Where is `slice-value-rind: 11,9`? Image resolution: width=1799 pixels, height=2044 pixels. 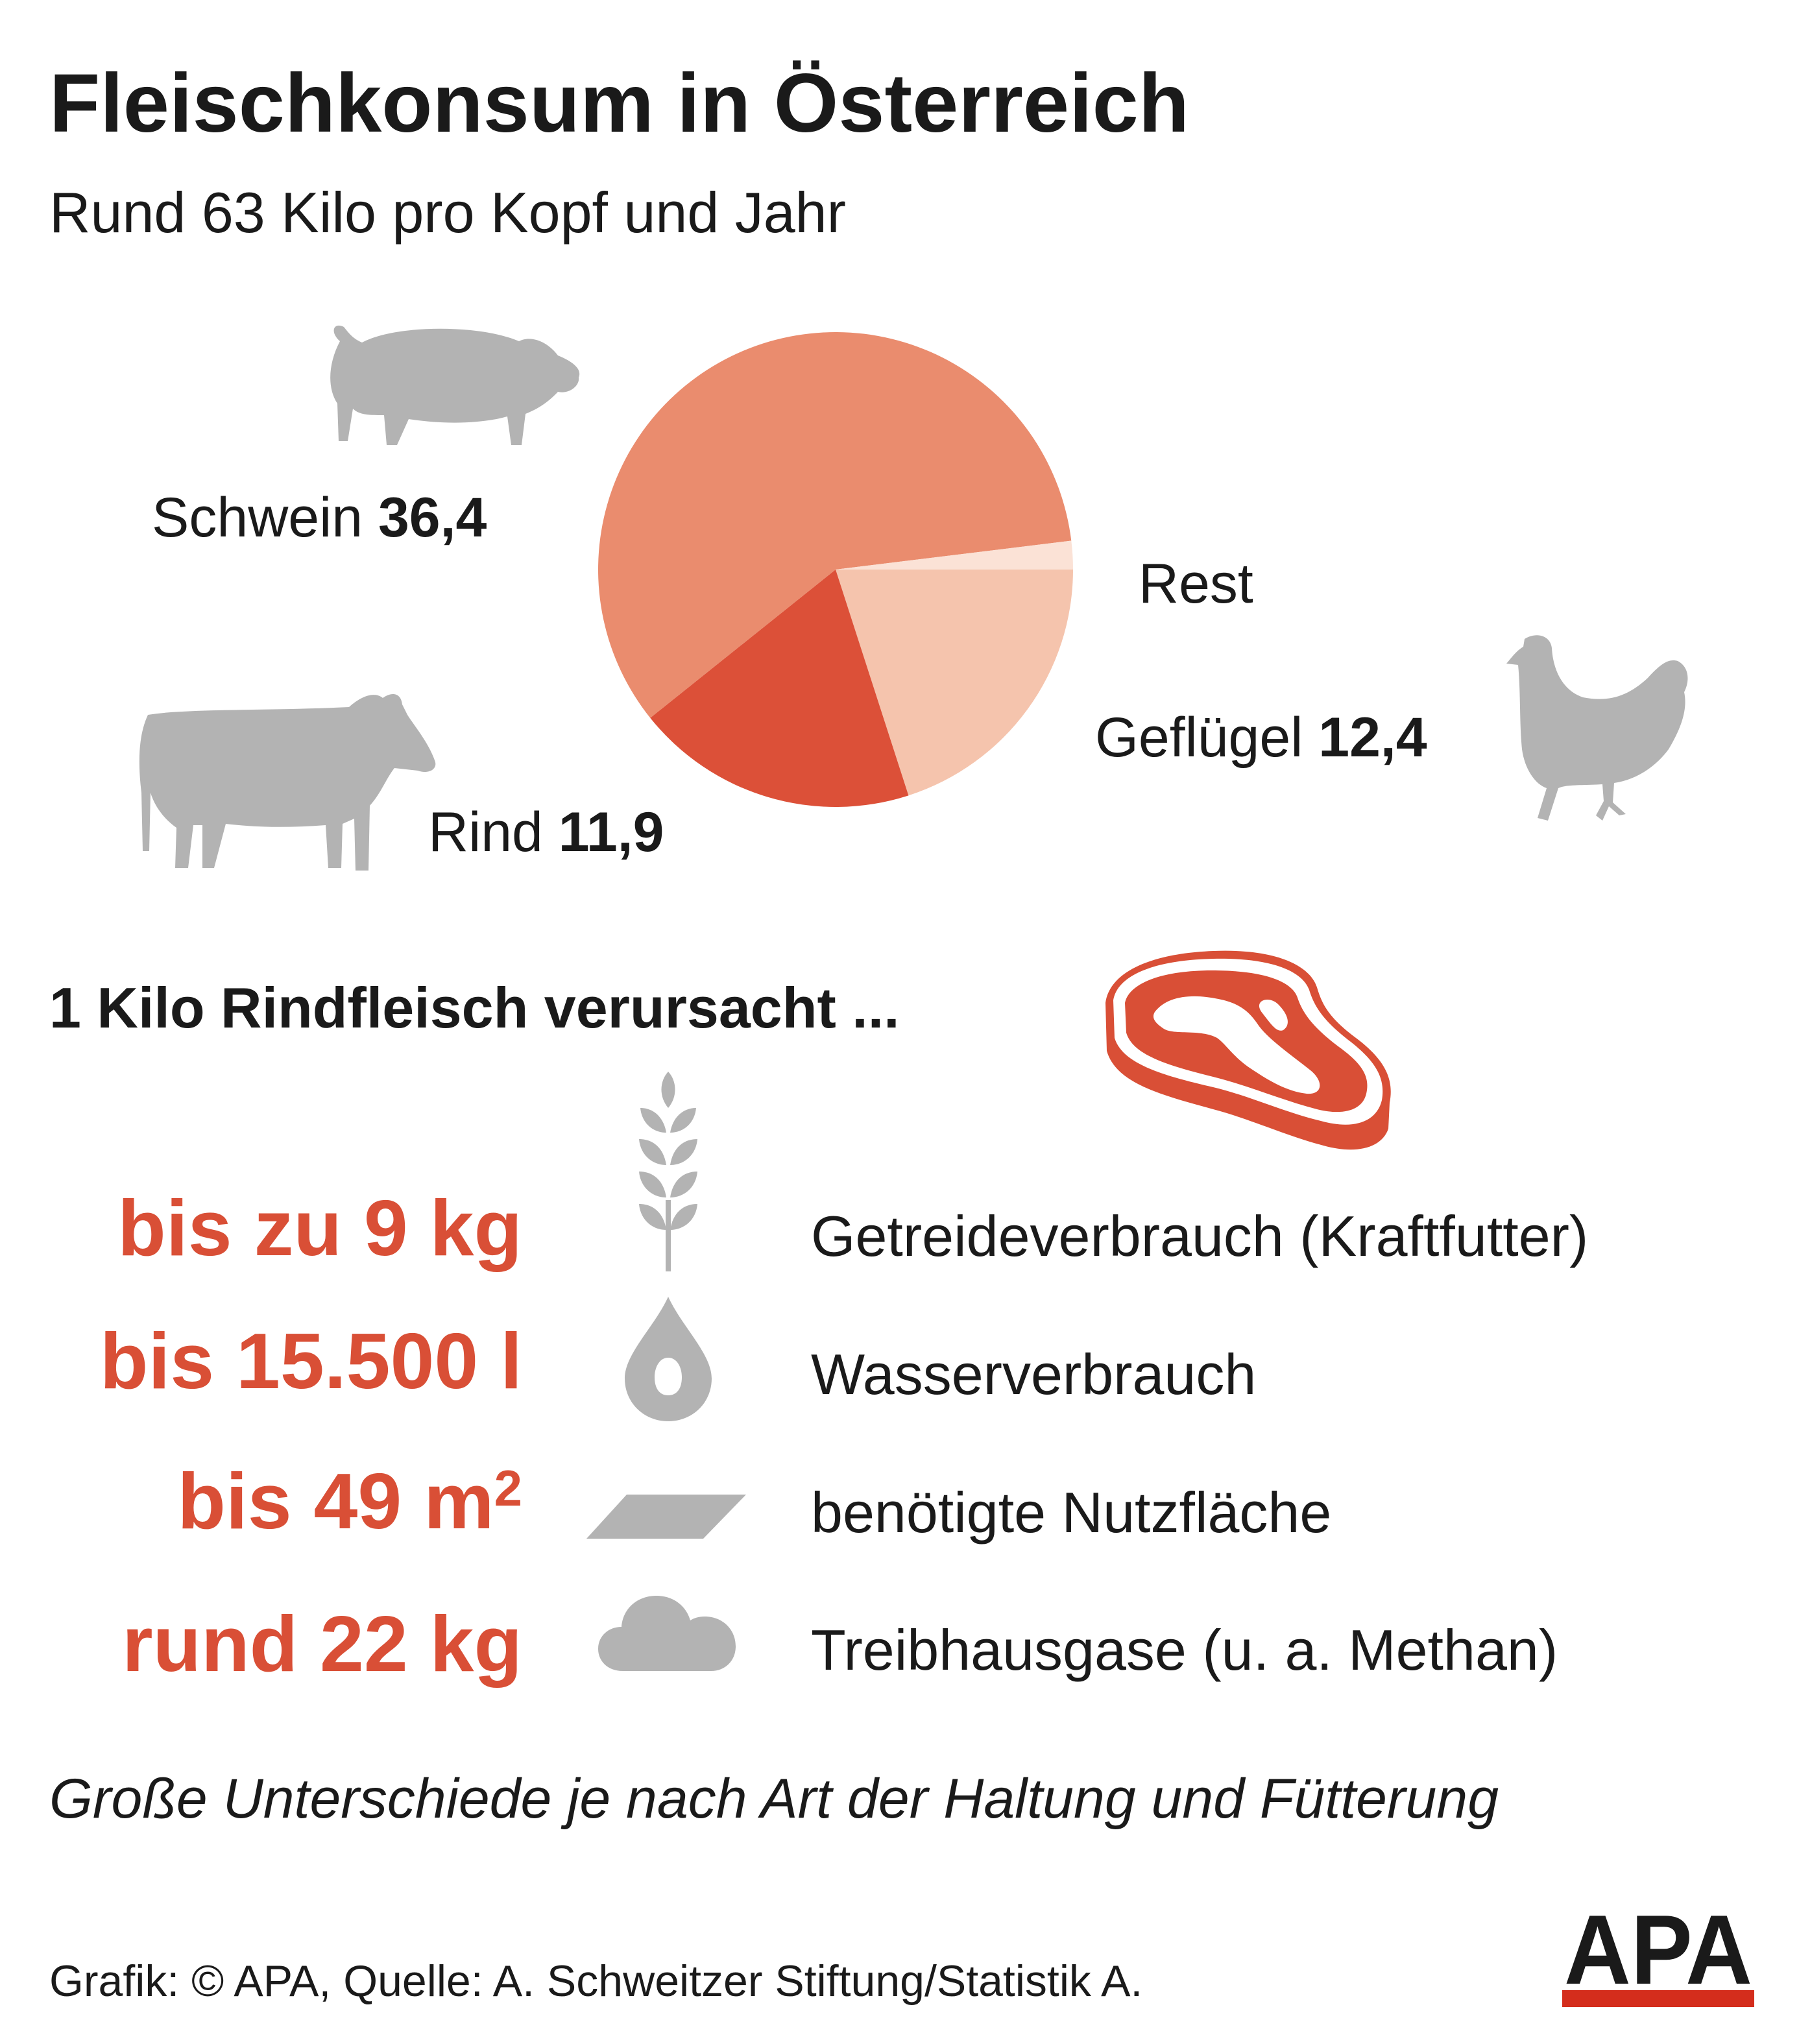
slice-value-rind: 11,9 is located at coordinates (611, 832).